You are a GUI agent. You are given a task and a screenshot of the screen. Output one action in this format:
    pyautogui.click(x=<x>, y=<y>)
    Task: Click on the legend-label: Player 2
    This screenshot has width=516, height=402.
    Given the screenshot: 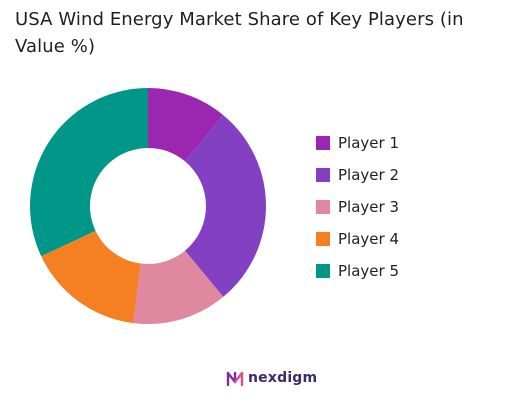 What is the action you would take?
    pyautogui.click(x=368, y=175)
    